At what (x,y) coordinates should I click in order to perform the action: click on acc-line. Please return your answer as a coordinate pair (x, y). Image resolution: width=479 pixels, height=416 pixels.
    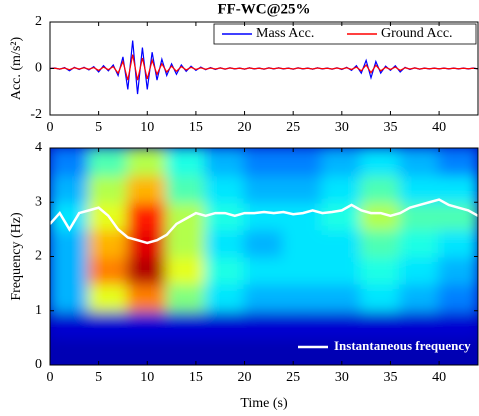
    Looking at the image, I should click on (264, 67).